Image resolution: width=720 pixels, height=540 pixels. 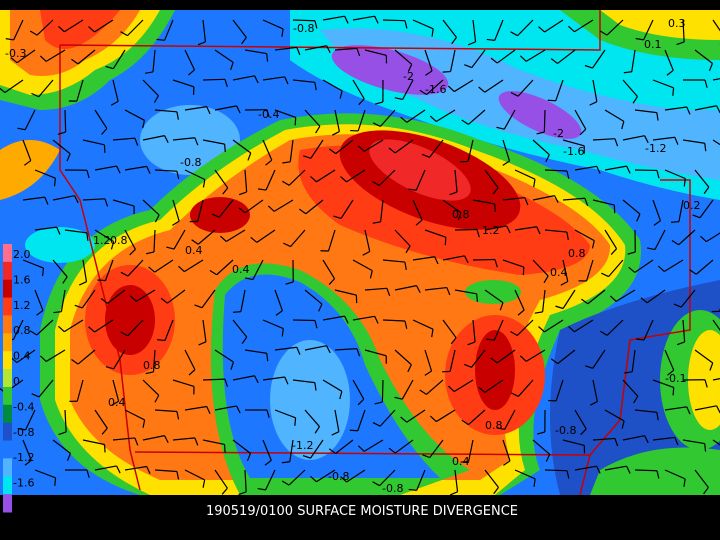 I want to click on contour-label: 1.2, so click(x=491, y=230).